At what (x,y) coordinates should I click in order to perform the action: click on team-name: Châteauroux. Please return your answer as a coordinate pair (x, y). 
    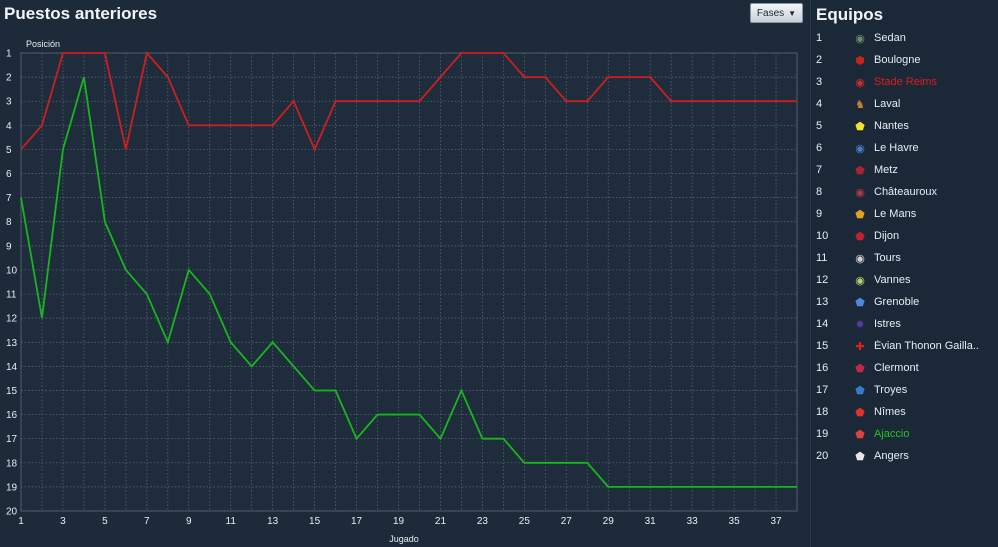
    Looking at the image, I should click on (905, 192).